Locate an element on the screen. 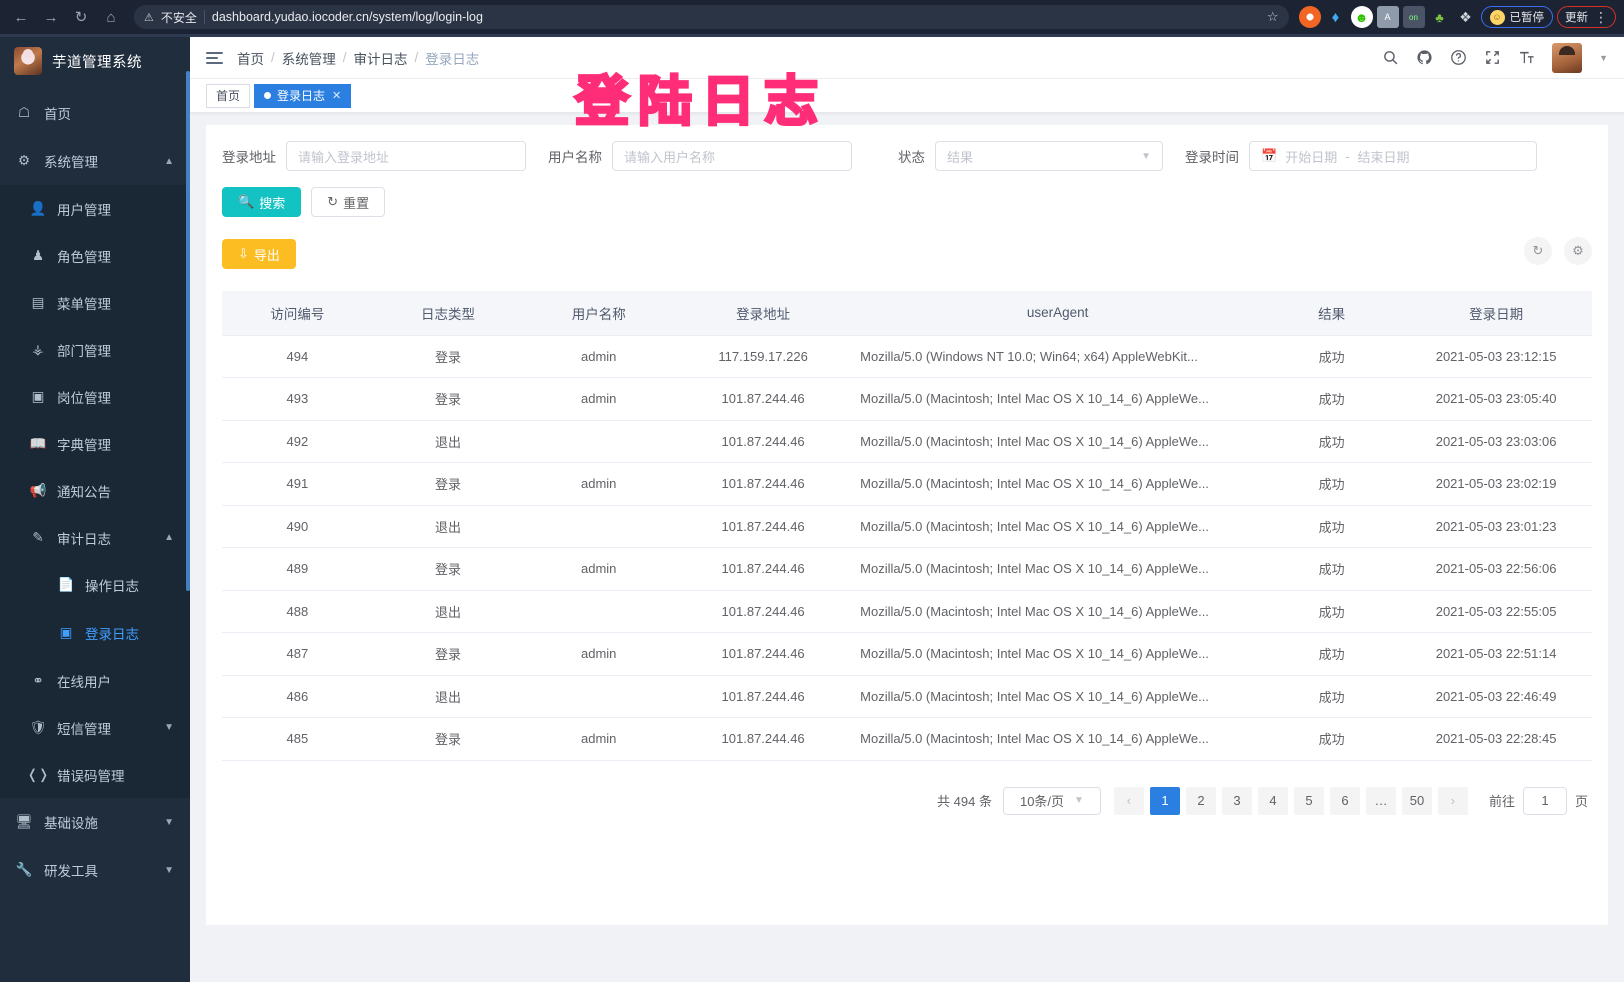 Image resolution: width=1624 pixels, height=982 pixels. sidebar-item-dept-mgmt: ⚶ 部门管理 is located at coordinates (95, 349).